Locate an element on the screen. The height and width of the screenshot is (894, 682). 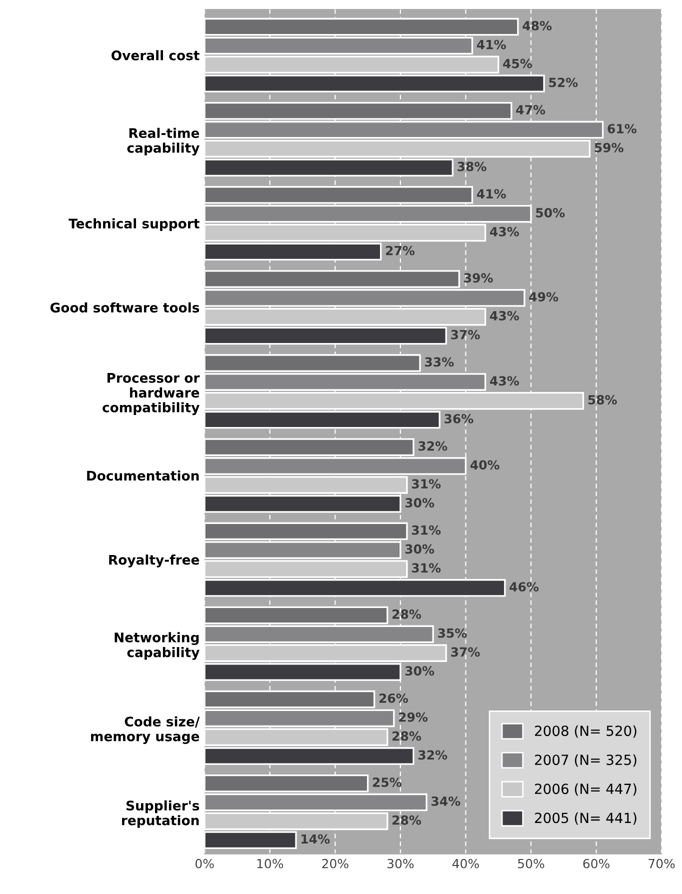
data-label: 50% is located at coordinates (550, 213).